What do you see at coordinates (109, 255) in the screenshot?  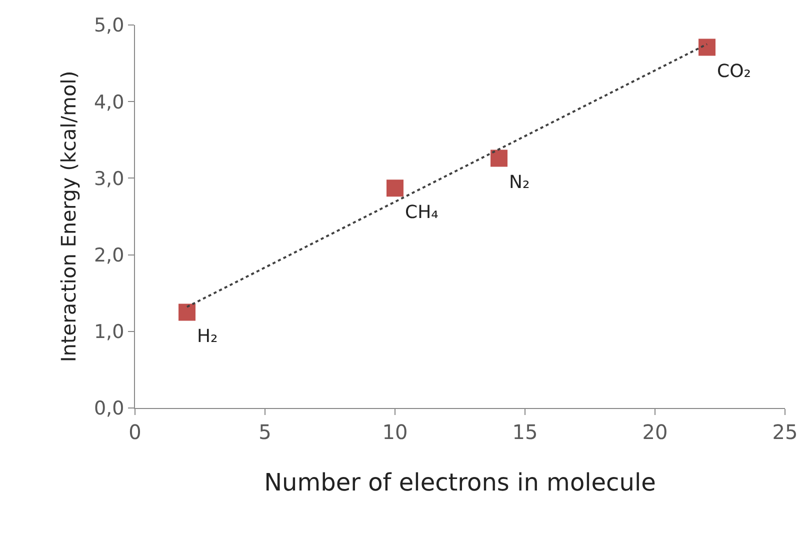 I see `y-tick-label: 2,0` at bounding box center [109, 255].